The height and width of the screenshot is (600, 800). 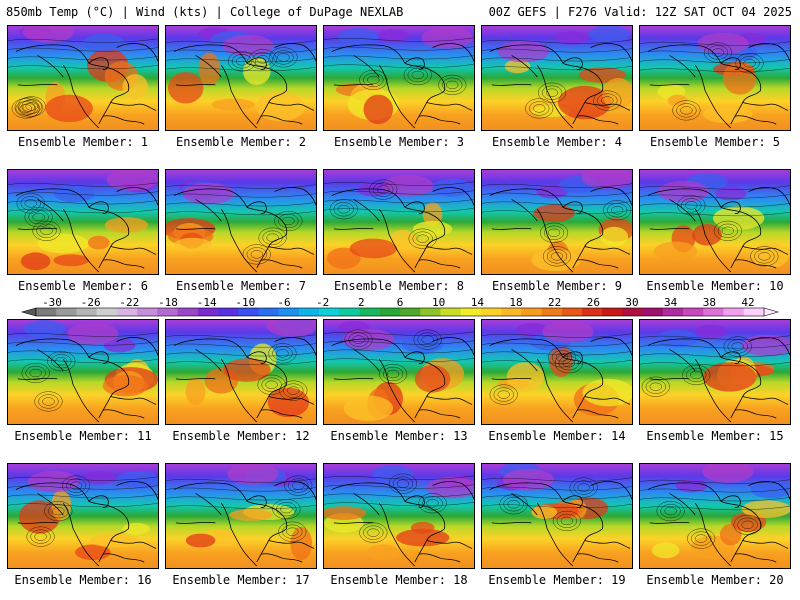 I want to click on ensemble-member-label: Ensemble Member: 11, so click(x=83, y=436).